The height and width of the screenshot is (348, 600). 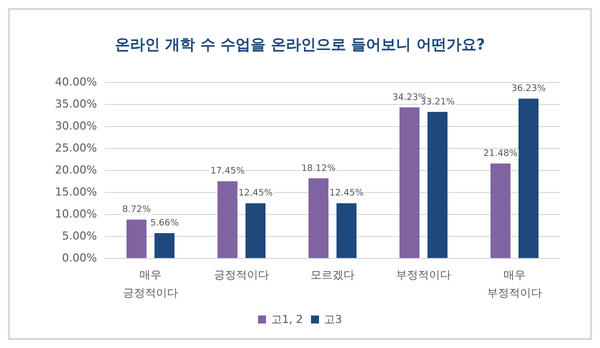 What do you see at coordinates (333, 319) in the screenshot?
I see `legend-label: 고3` at bounding box center [333, 319].